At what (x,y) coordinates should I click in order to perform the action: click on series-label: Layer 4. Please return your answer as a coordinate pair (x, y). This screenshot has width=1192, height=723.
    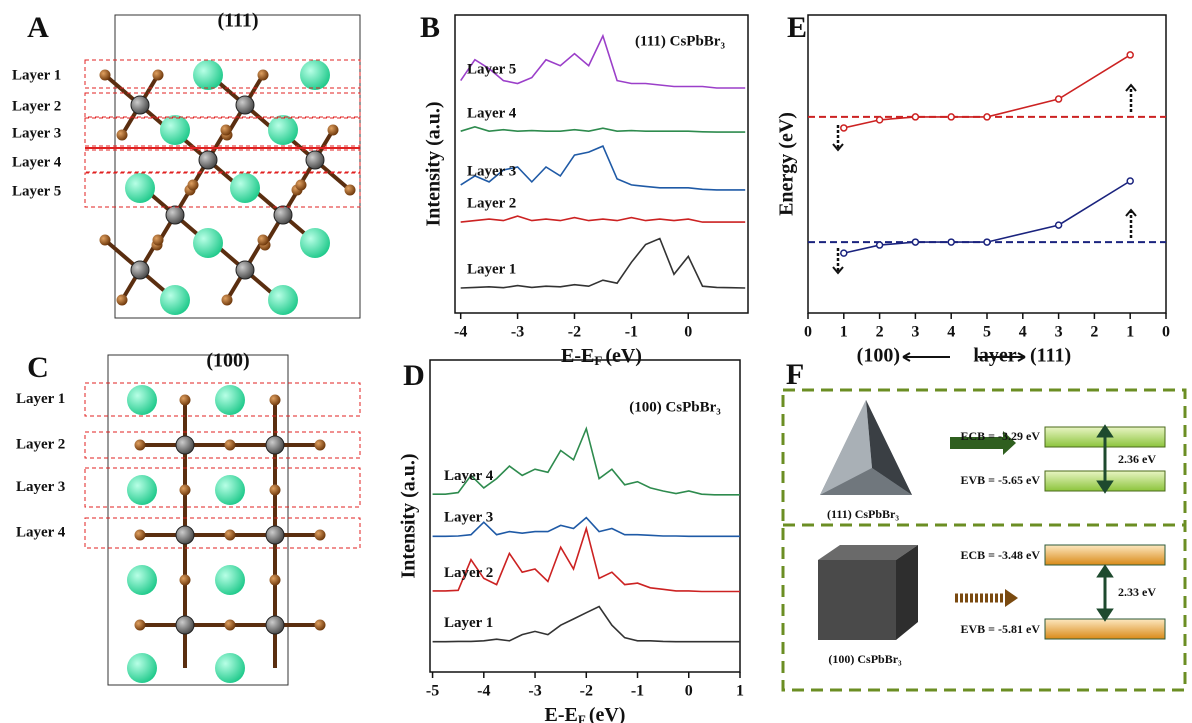
    Looking at the image, I should click on (492, 114).